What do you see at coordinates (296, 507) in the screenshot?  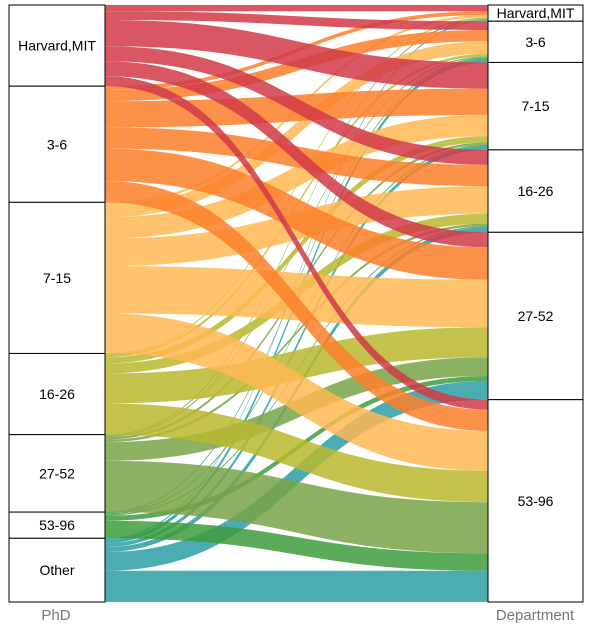 I see `flow-L4-R5` at bounding box center [296, 507].